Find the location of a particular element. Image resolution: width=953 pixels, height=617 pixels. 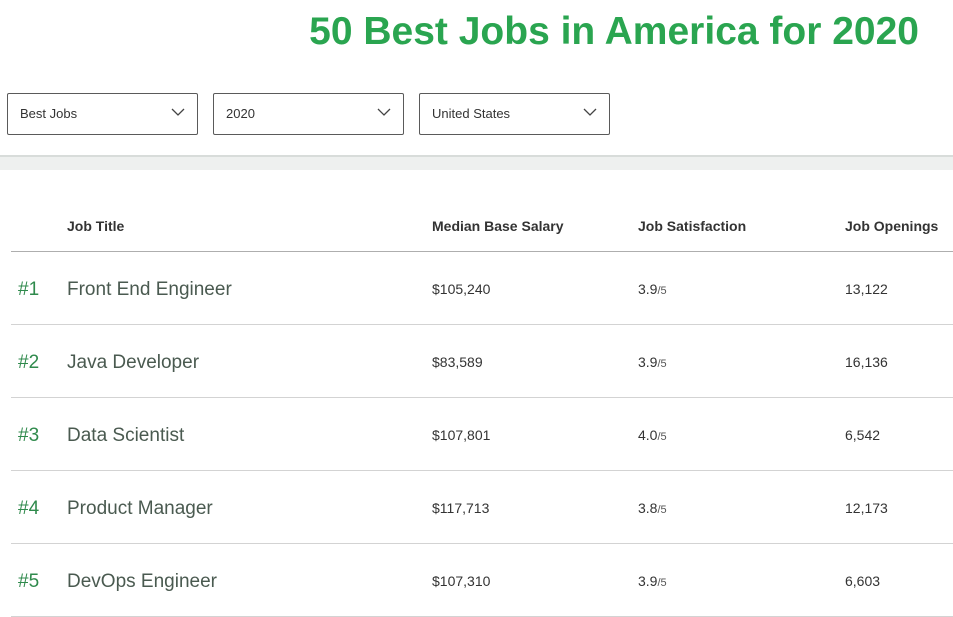

year-dropdown: 2020 is located at coordinates (308, 114).